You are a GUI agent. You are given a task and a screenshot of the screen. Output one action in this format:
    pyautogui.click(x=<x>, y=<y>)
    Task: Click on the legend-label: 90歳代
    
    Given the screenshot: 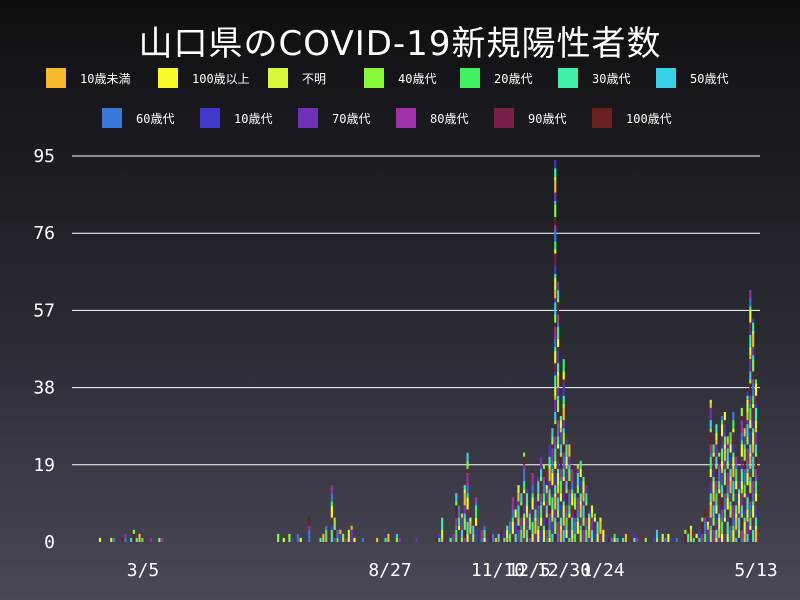 What is the action you would take?
    pyautogui.click(x=547, y=118)
    